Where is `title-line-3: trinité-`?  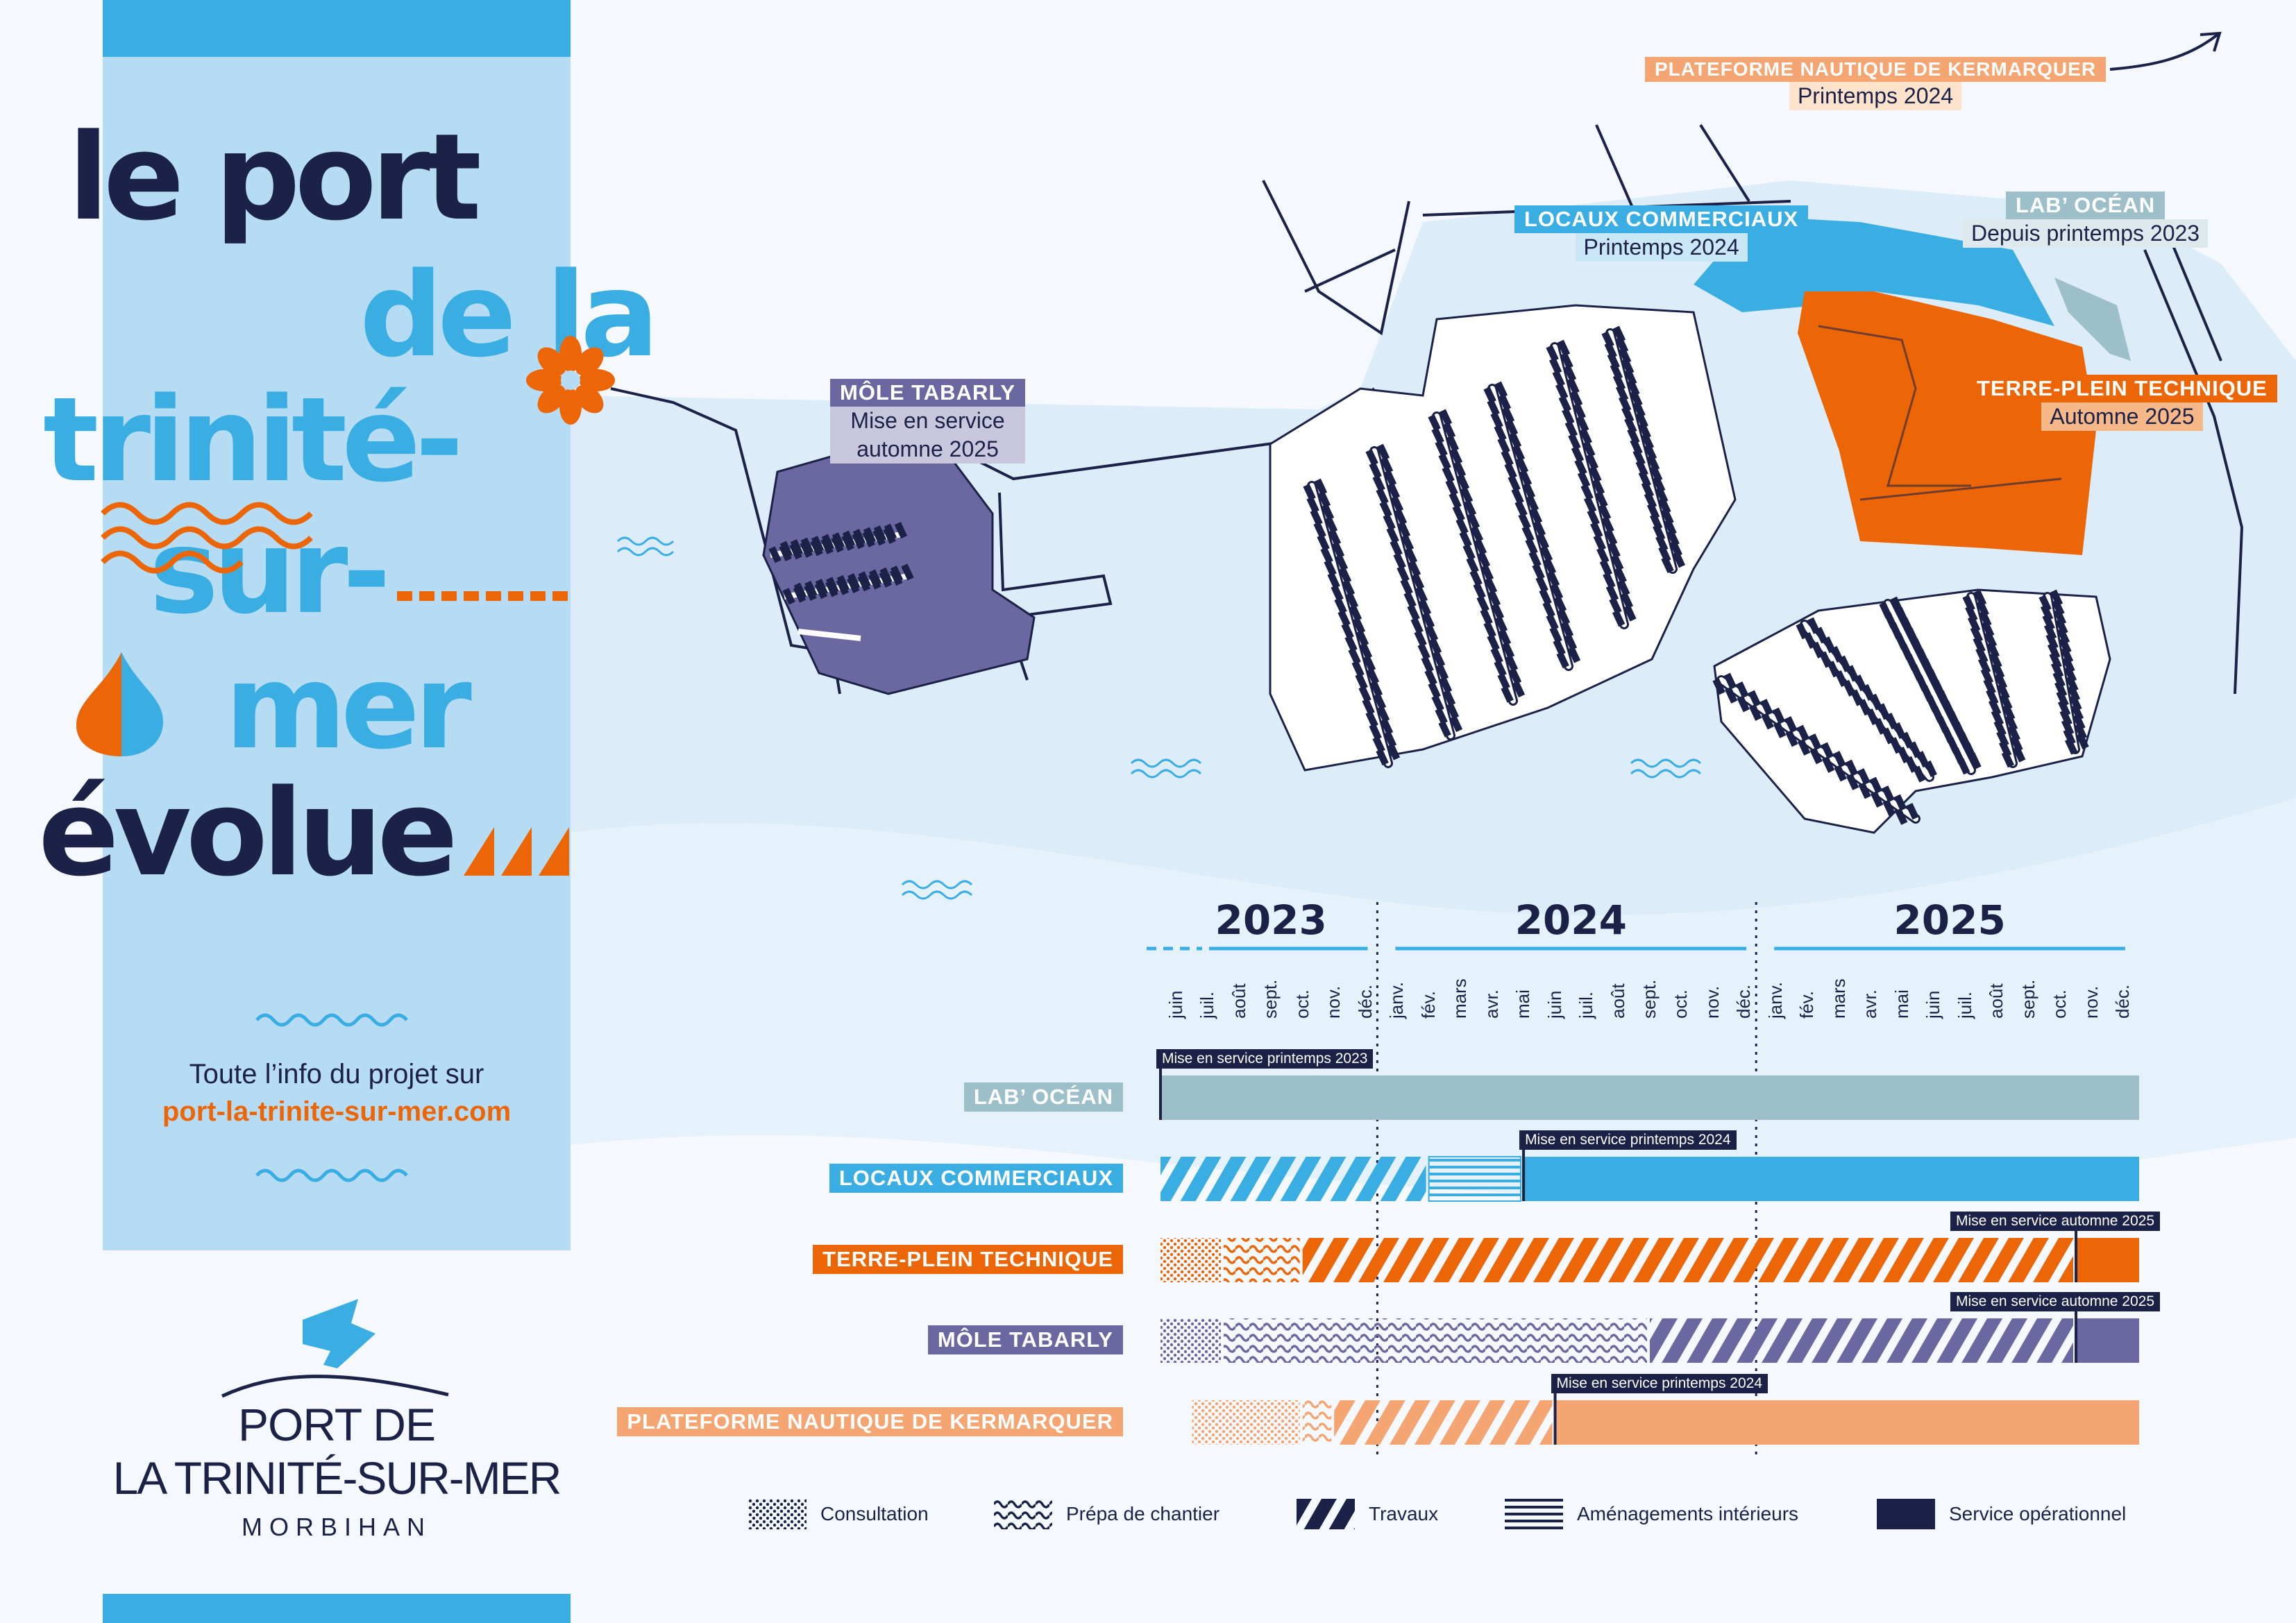 title-line-3: trinité- is located at coordinates (253, 440).